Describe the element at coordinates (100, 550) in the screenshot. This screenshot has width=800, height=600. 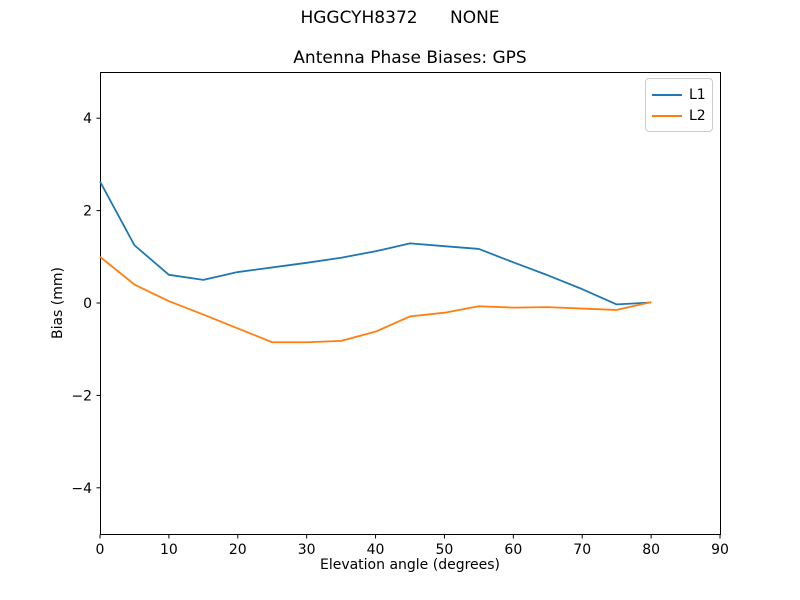
I see `x-tick-label: 0` at that location.